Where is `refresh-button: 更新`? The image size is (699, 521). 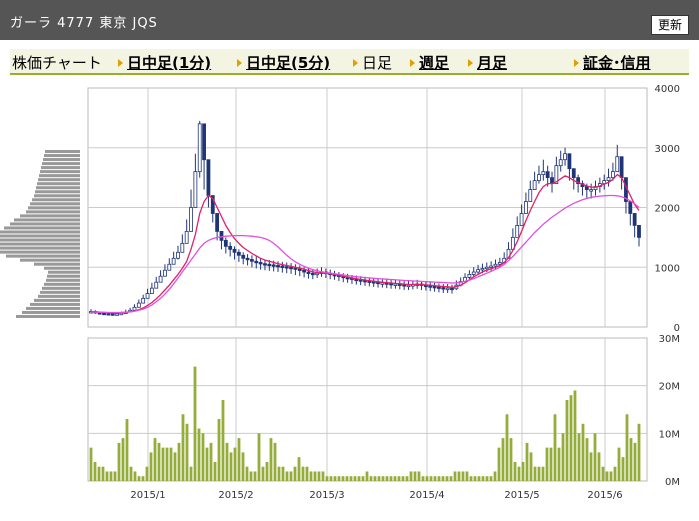 refresh-button: 更新 is located at coordinates (669, 25).